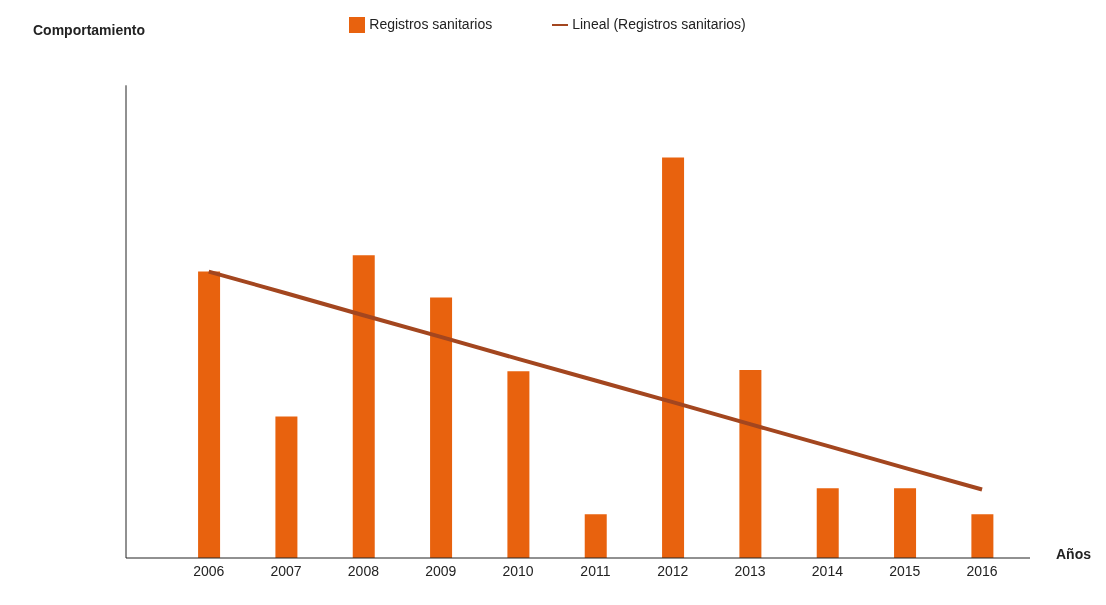 The width and height of the screenshot is (1106, 605). What do you see at coordinates (595, 570) in the screenshot?
I see `x-tick-label: 2011` at bounding box center [595, 570].